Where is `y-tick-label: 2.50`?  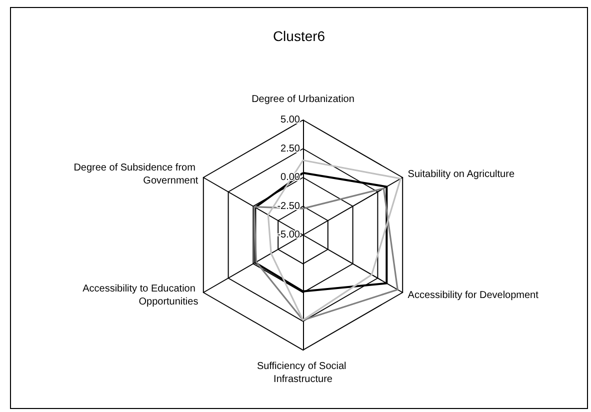
y-tick-label: 2.50 is located at coordinates (290, 148).